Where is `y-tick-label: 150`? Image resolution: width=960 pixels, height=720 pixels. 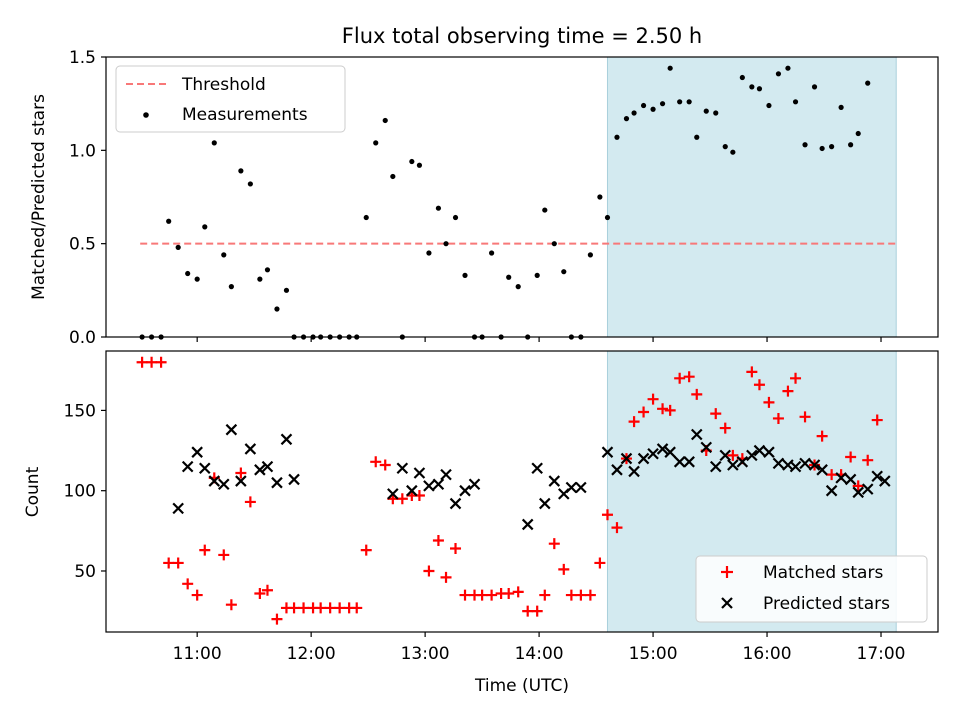 y-tick-label: 150 is located at coordinates (80, 411).